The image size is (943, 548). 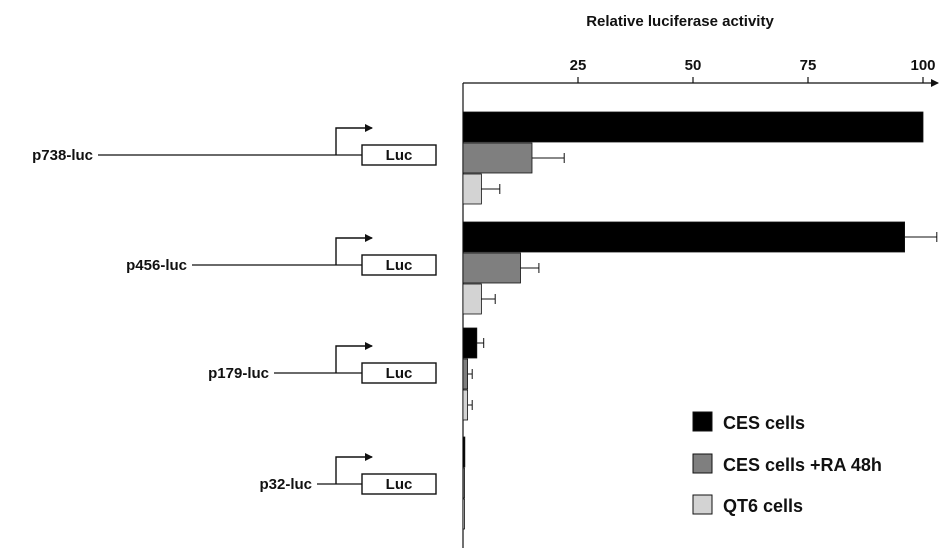 I want to click on construct-label: p456-luc, so click(x=156, y=265).